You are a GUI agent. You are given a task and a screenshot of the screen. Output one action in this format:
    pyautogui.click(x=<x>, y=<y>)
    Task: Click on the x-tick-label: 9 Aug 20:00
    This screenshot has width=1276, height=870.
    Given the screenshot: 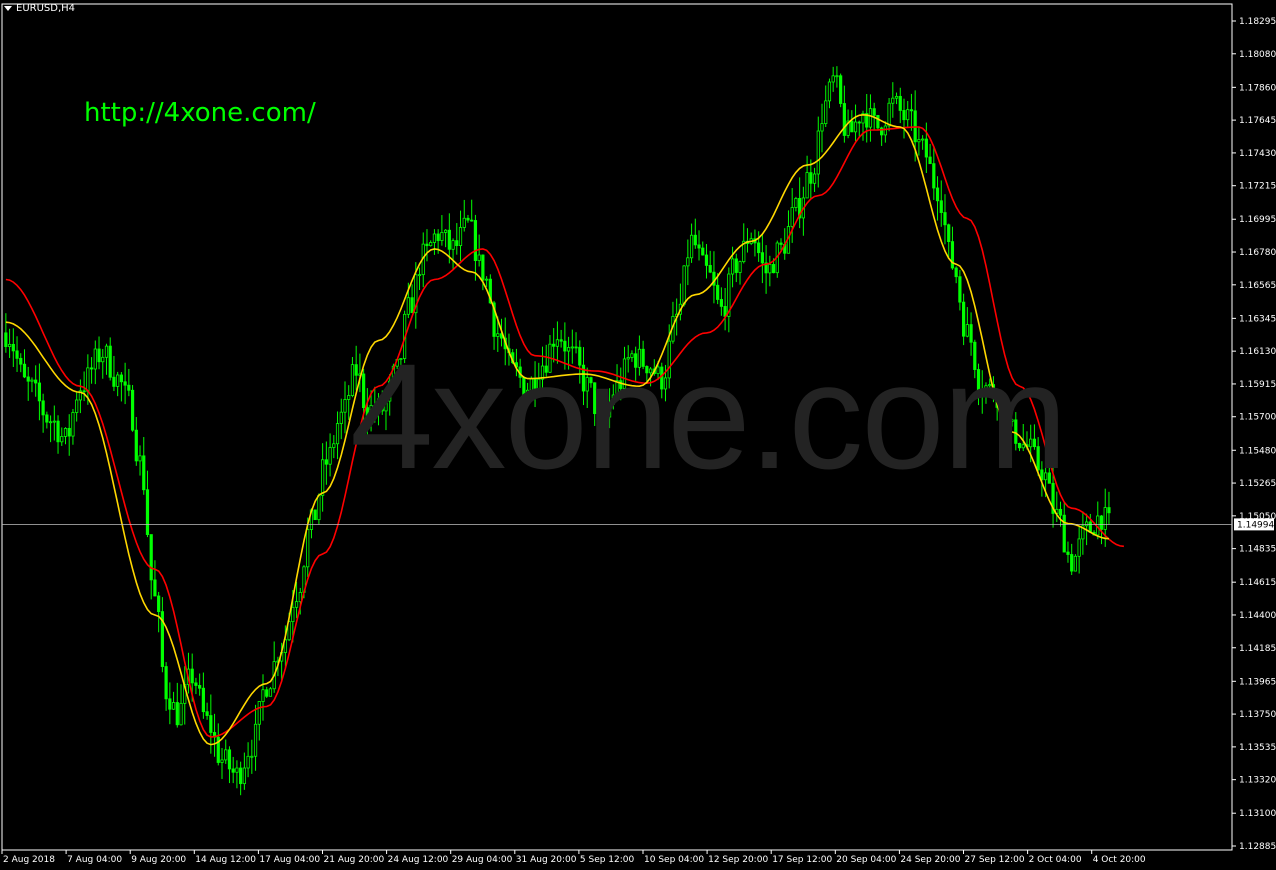 What is the action you would take?
    pyautogui.click(x=158, y=860)
    